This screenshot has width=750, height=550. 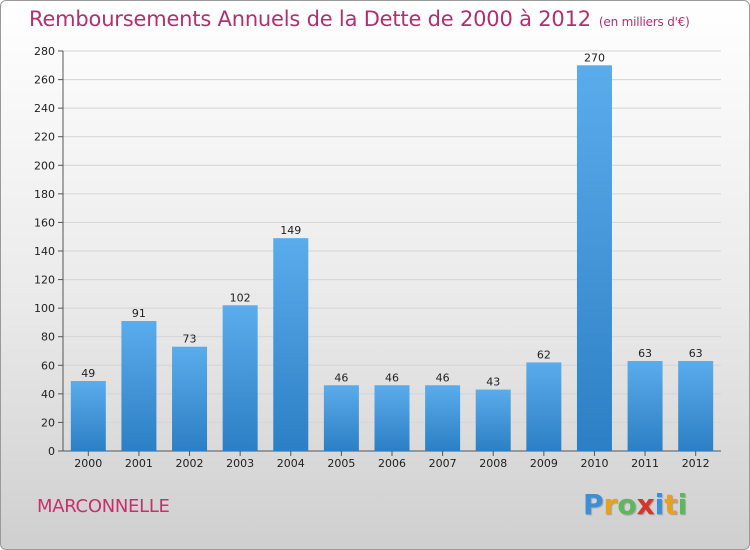 I want to click on x-tick-label-2009: 2009, so click(x=544, y=463).